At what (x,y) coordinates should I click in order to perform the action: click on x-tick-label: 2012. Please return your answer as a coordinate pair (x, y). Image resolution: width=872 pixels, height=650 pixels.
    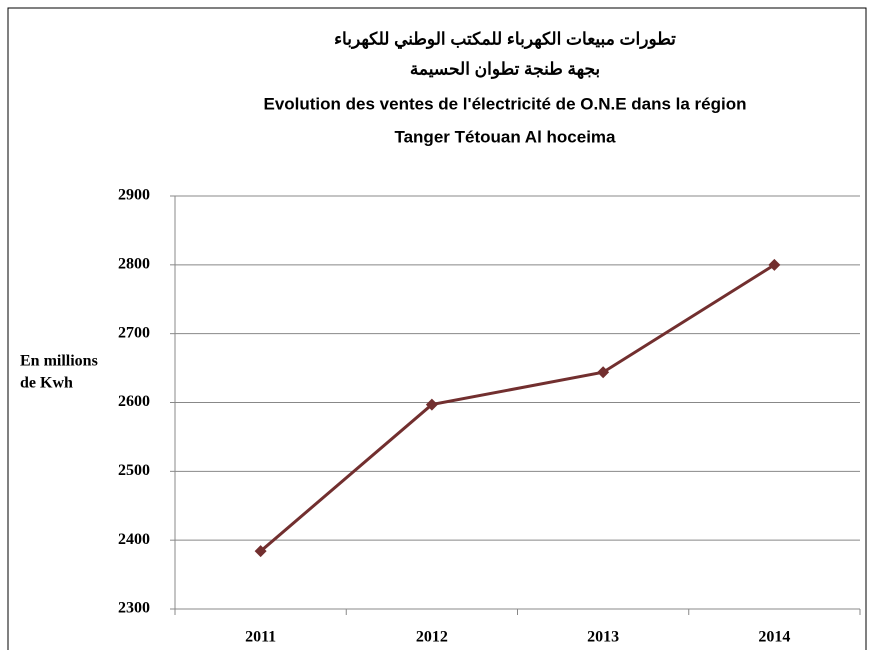
    Looking at the image, I should click on (432, 637).